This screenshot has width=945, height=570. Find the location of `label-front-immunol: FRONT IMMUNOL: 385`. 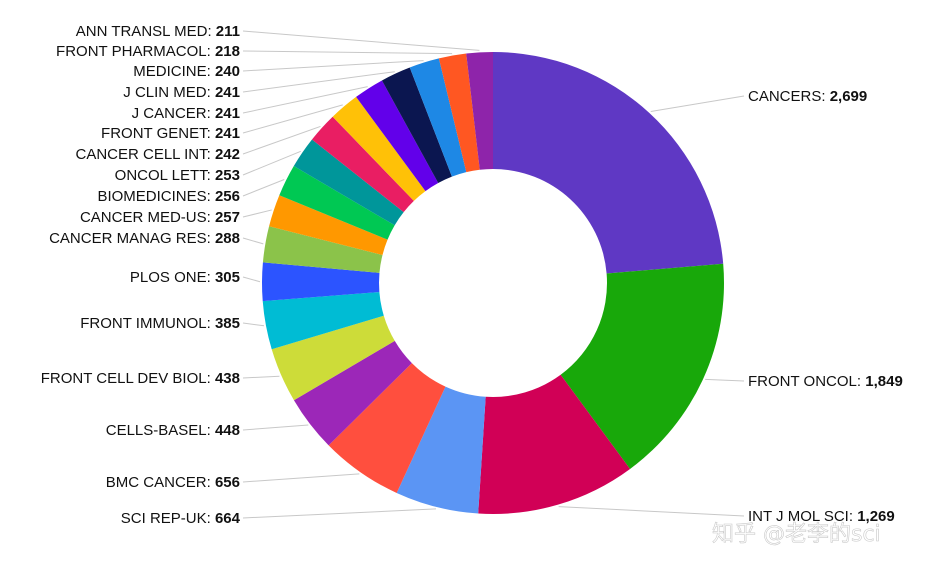

label-front-immunol: FRONT IMMUNOL: 385 is located at coordinates (160, 323).